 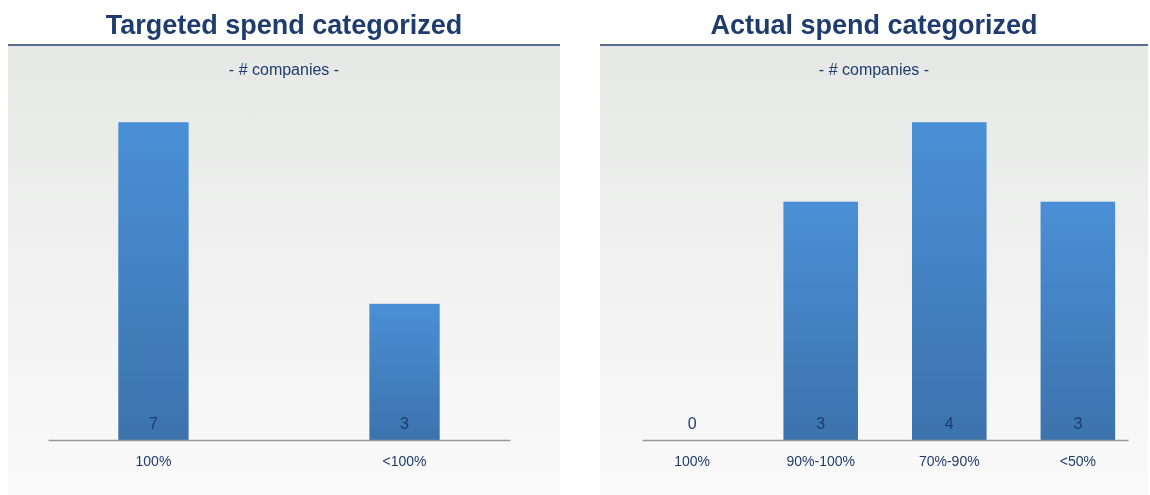 I want to click on chart-title: Actual spend categorized, so click(x=874, y=25).